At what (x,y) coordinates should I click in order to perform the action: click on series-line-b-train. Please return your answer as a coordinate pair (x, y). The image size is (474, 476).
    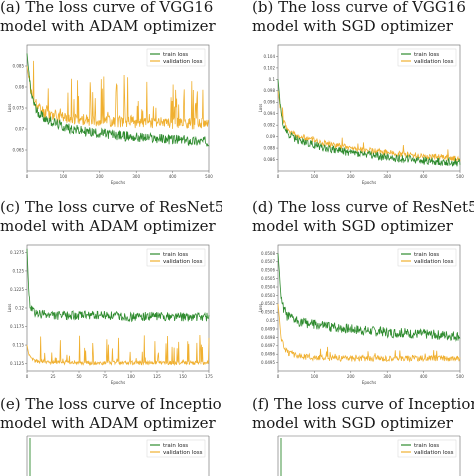
    Looking at the image, I should click on (369, 123).